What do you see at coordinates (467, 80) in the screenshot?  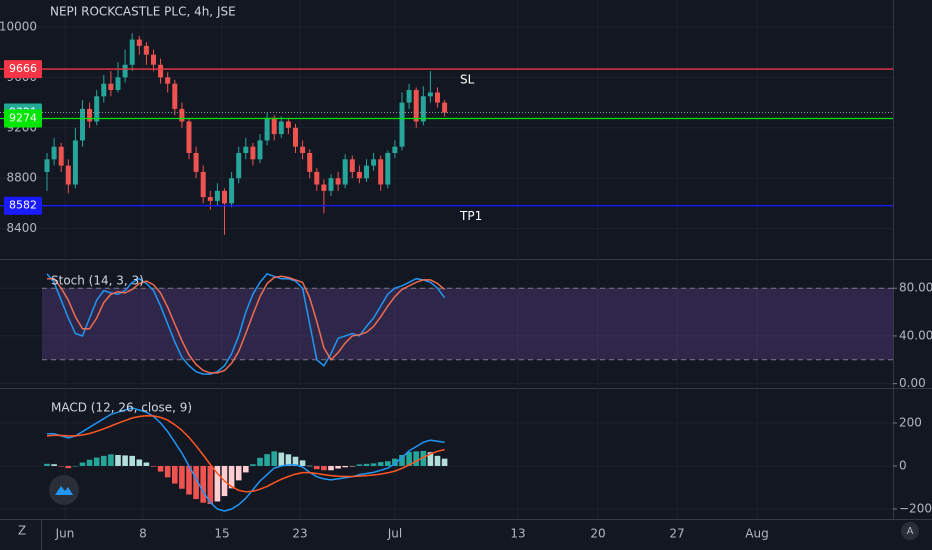 I see `annotation: SL` at bounding box center [467, 80].